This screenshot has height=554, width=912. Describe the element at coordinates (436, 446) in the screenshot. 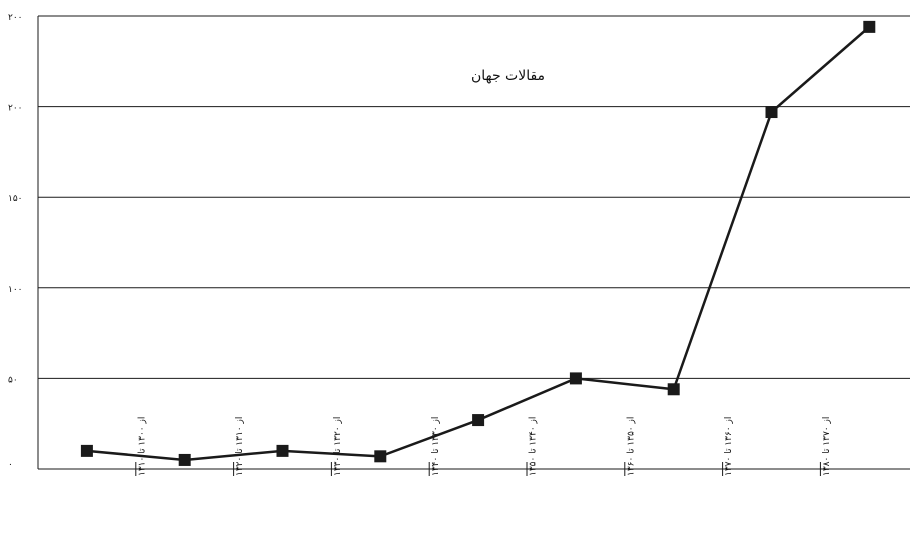

I see `x-tick-label: از ۱۳۳۰ تا ۱۳۴۰` at that location.